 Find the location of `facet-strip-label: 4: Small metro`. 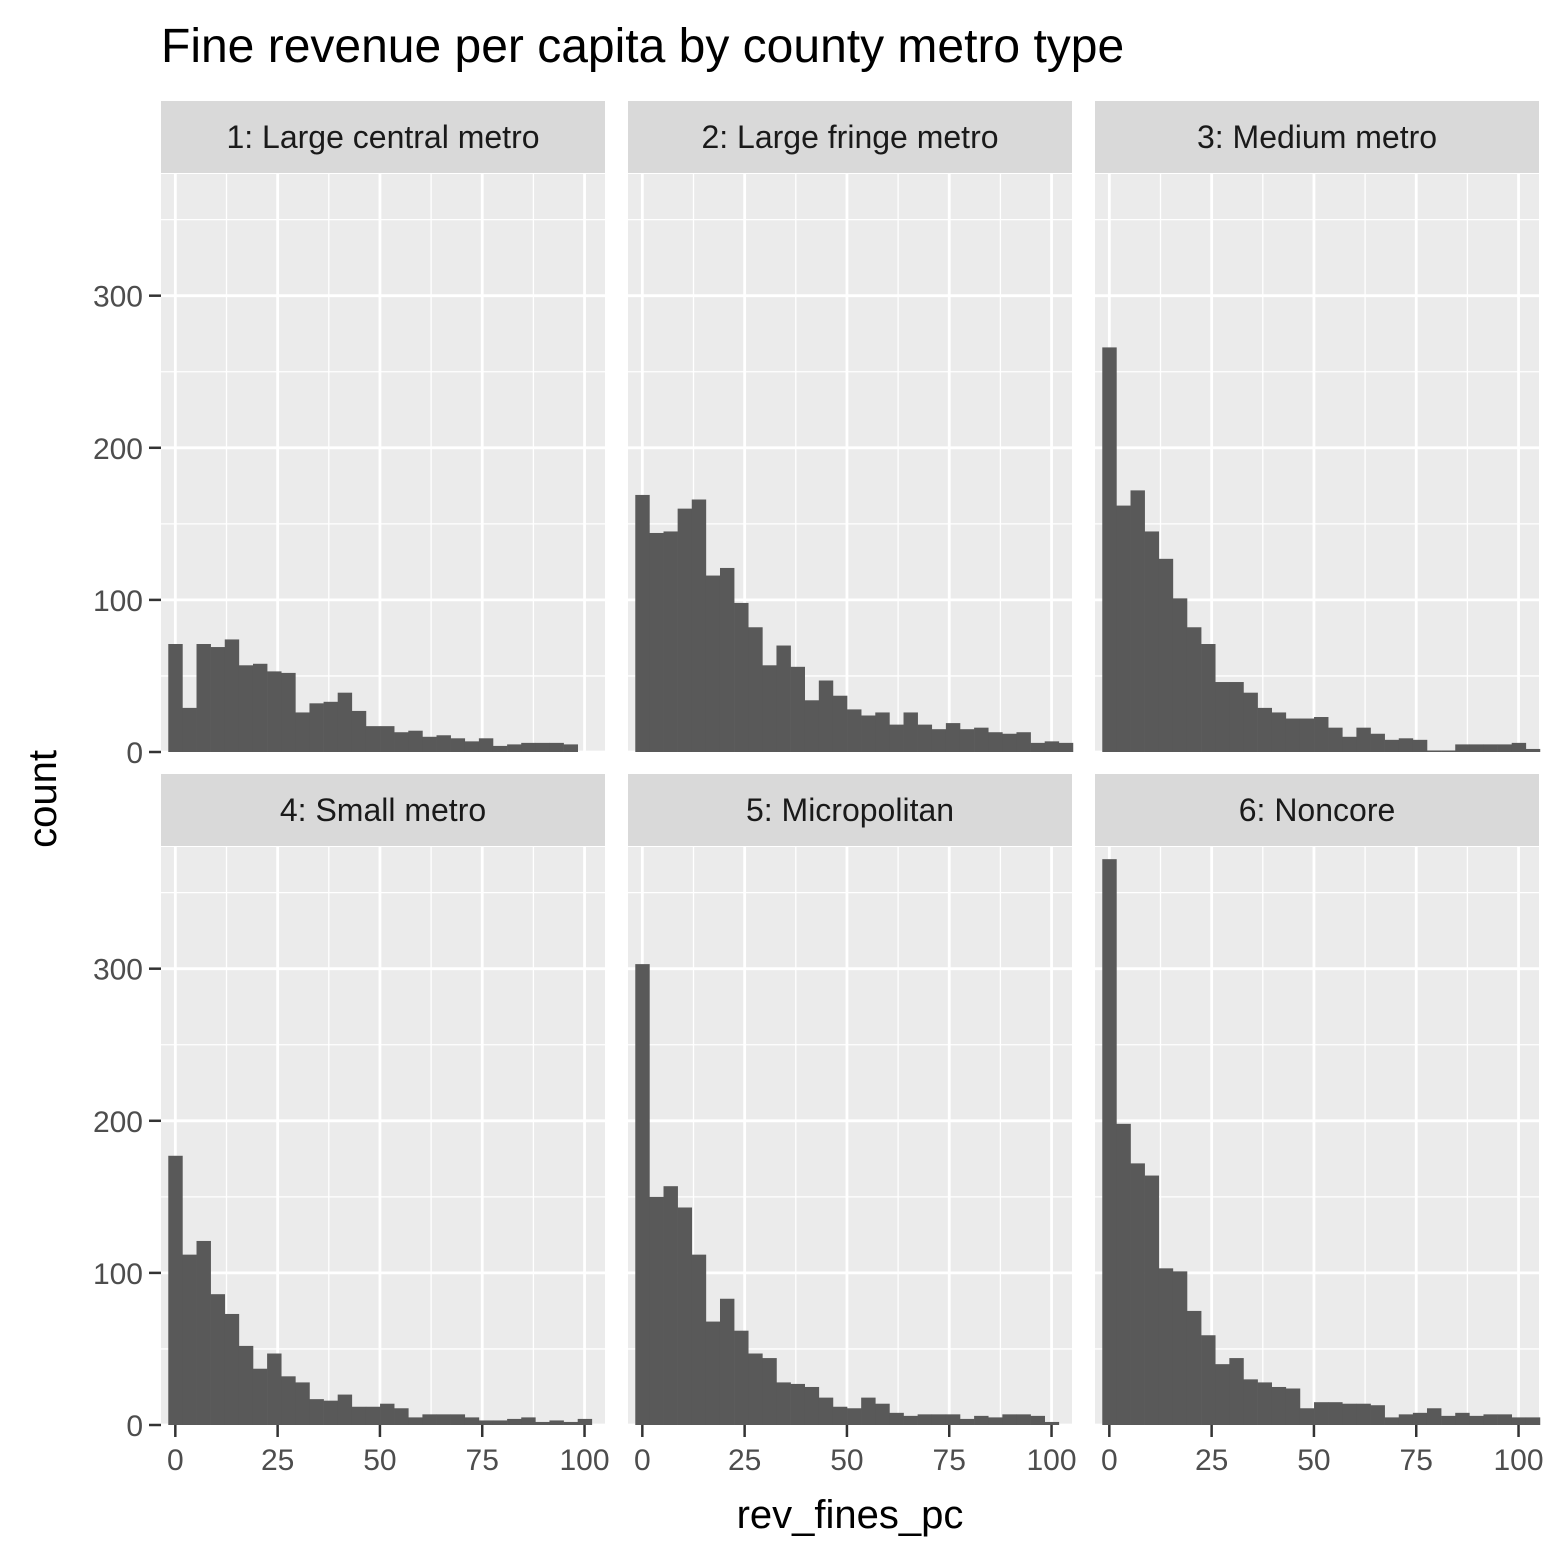

facet-strip-label: 4: Small metro is located at coordinates (383, 810).